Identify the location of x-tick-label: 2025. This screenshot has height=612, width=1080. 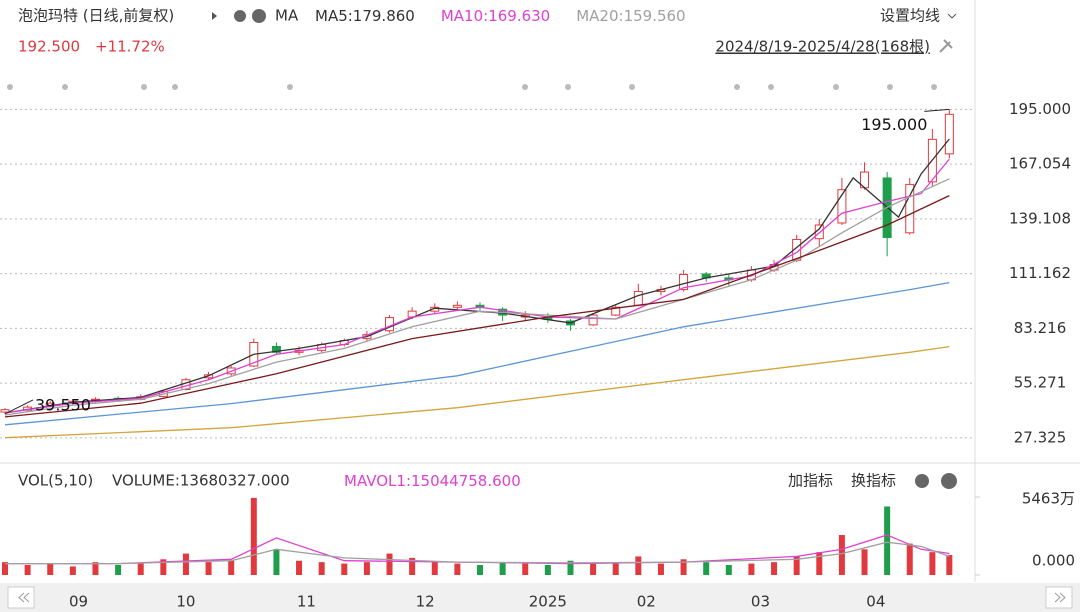
(548, 602).